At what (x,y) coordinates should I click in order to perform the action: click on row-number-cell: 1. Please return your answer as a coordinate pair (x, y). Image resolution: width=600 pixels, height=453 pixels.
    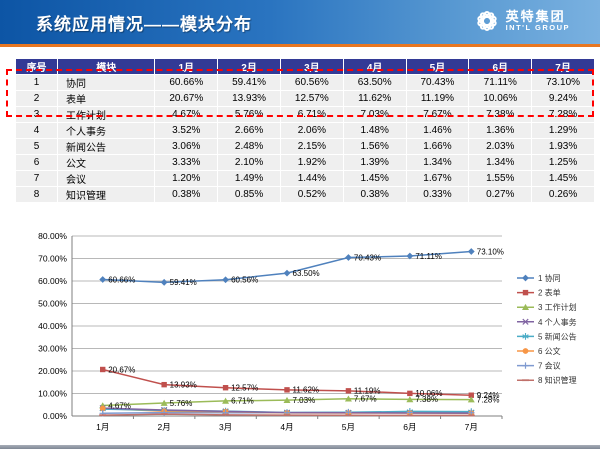
    Looking at the image, I should click on (37, 82).